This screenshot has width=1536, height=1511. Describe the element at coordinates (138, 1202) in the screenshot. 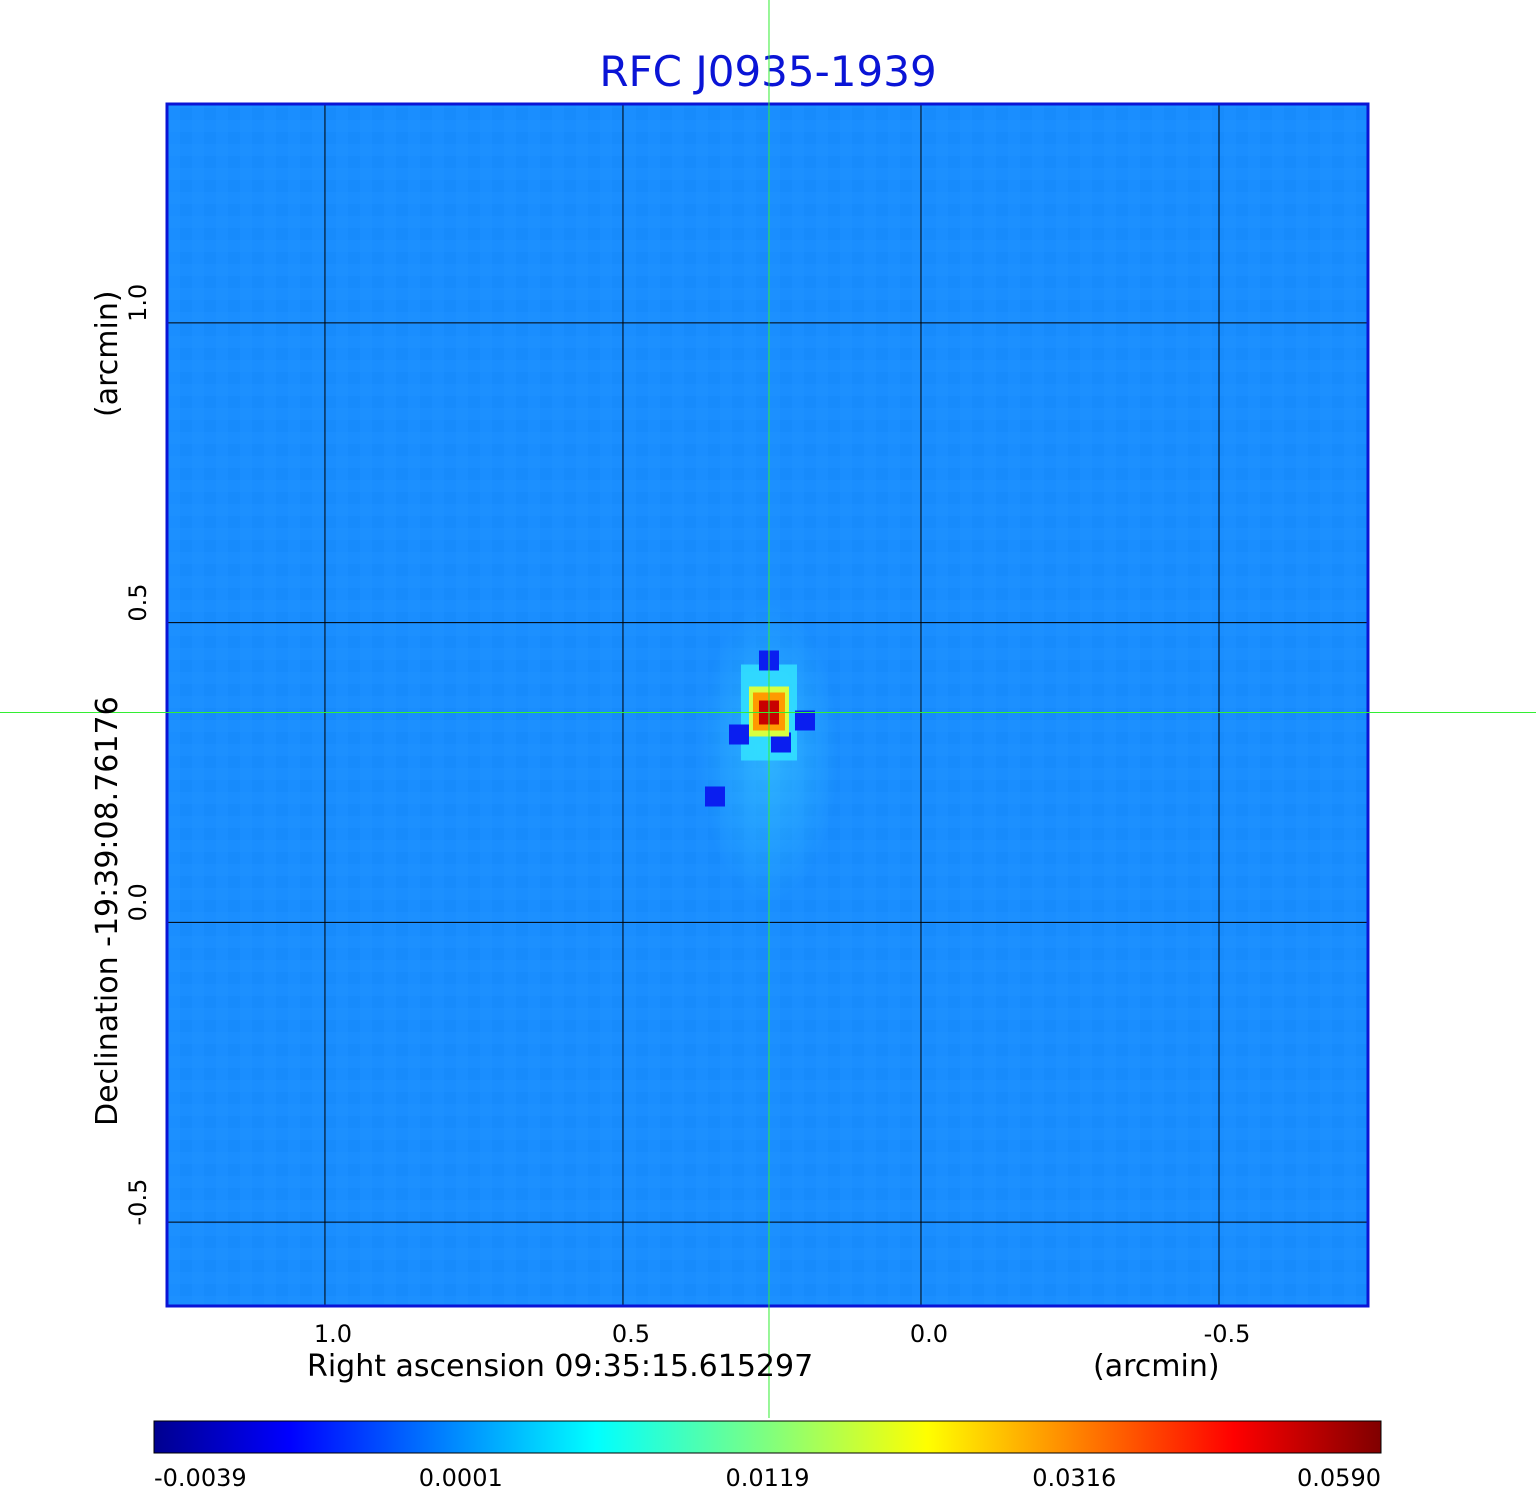

I see `y-tick-label: -0.5` at that location.